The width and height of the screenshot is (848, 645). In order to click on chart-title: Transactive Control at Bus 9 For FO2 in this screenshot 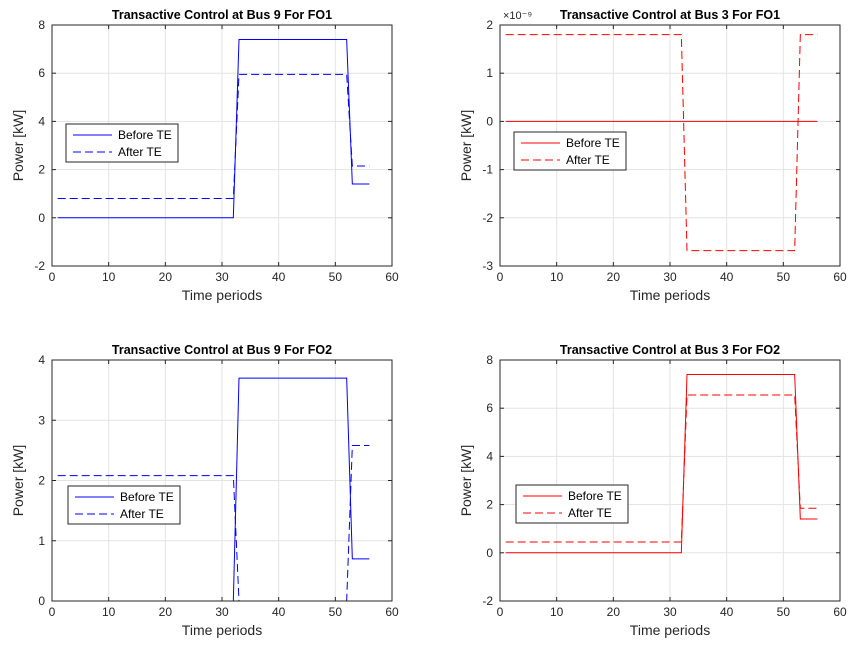, I will do `click(222, 350)`.